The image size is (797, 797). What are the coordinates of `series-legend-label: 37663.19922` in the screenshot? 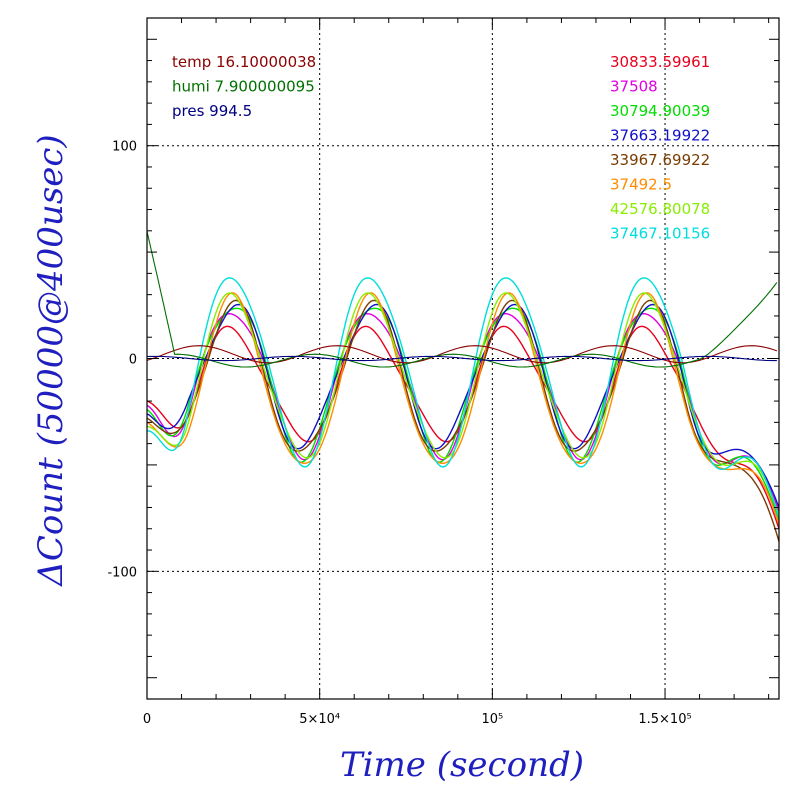 It's located at (660, 136).